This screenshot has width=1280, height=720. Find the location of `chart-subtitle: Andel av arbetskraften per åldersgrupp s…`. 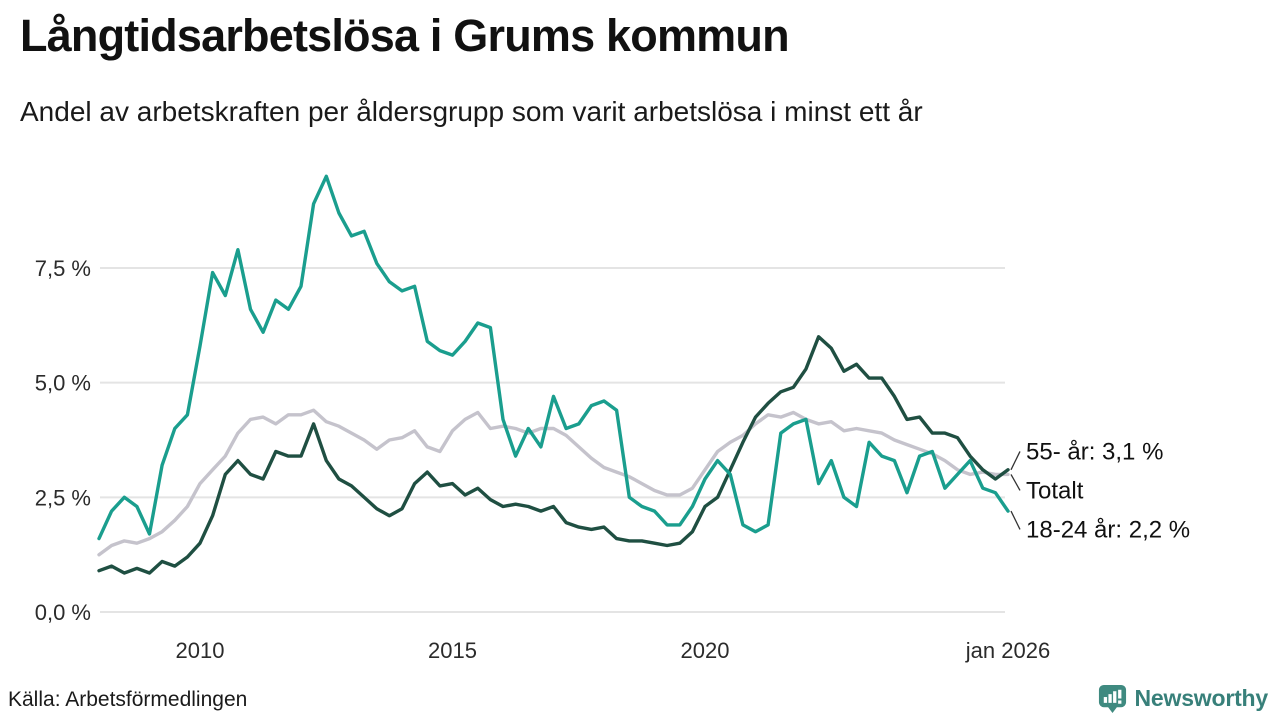

chart-subtitle: Andel av arbetskraften per åldersgrupp s… is located at coordinates (471, 111).